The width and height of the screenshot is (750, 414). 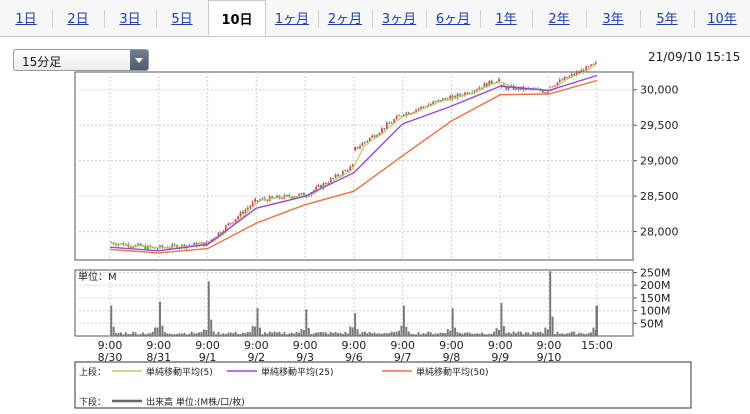 I want to click on tab-0: 1日, so click(x=26, y=19).